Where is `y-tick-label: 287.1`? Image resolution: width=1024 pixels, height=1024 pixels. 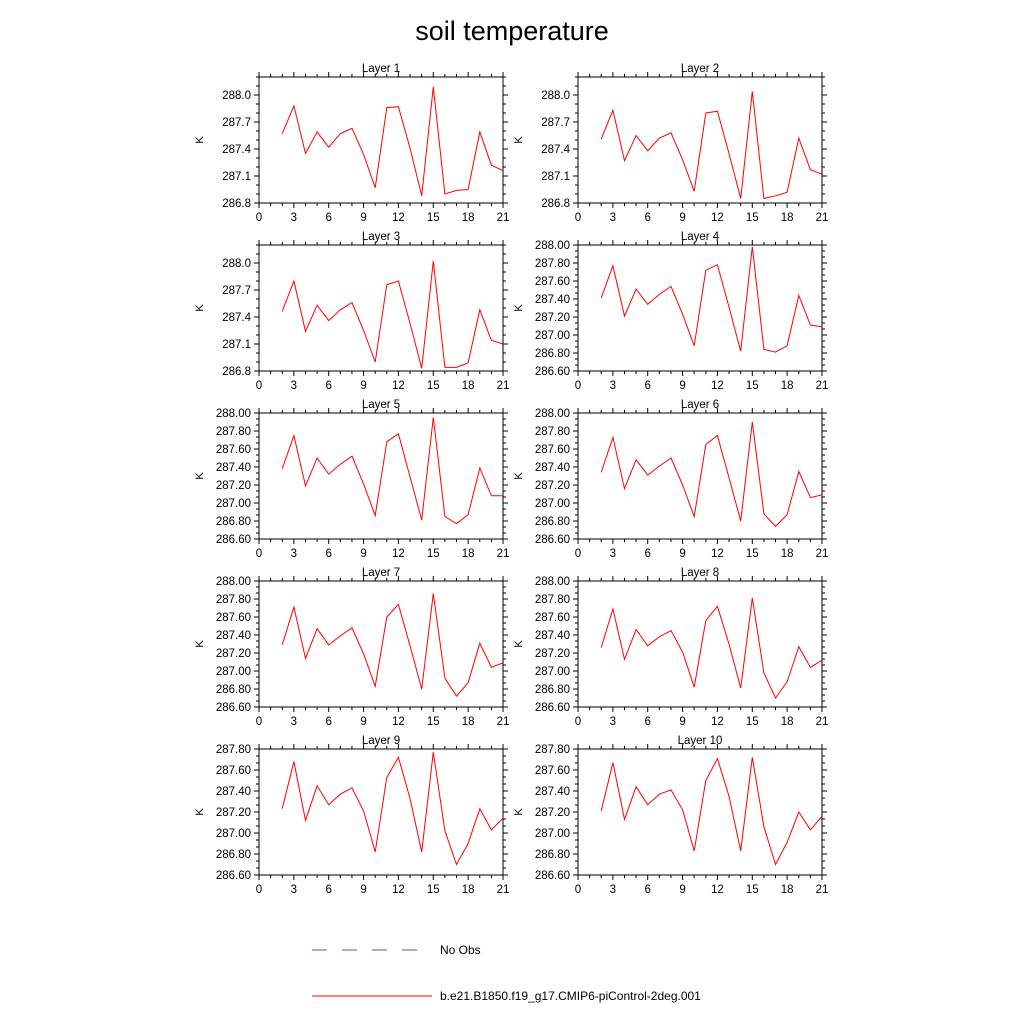 y-tick-label: 287.1 is located at coordinates (555, 177).